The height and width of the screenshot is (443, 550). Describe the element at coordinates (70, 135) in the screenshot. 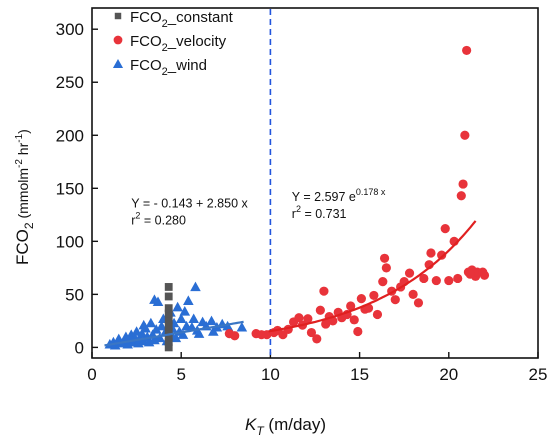

I see `y-tick-label: 200` at that location.